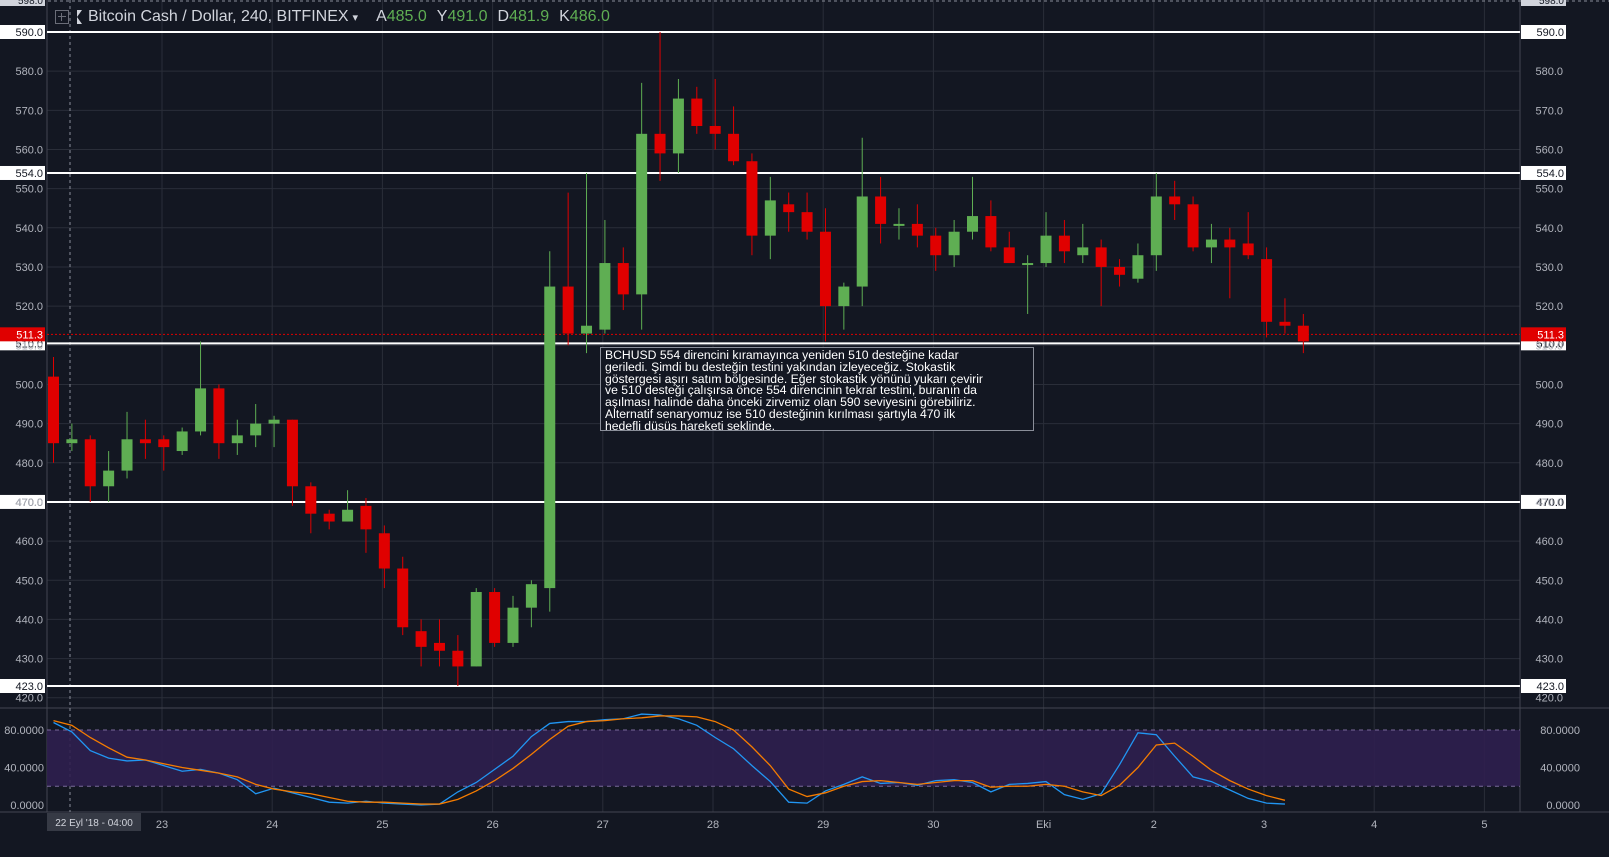  I want to click on time-tick: 4, so click(1374, 825).